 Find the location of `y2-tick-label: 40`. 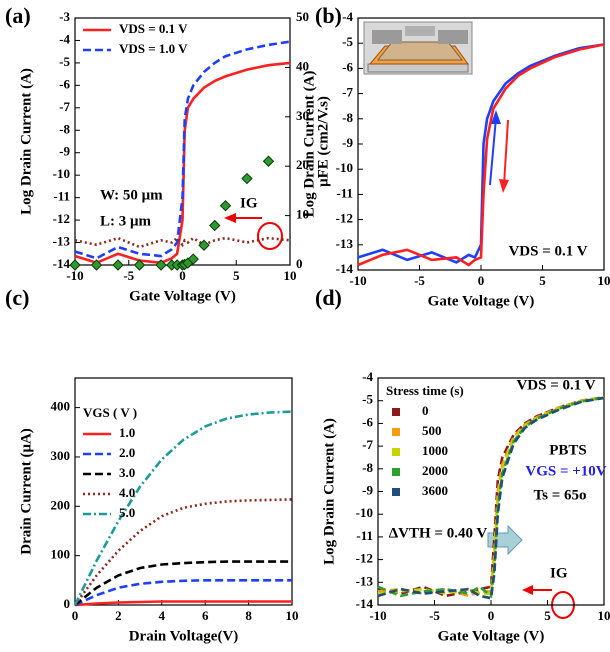

y2-tick-label: 40 is located at coordinates (302, 65).